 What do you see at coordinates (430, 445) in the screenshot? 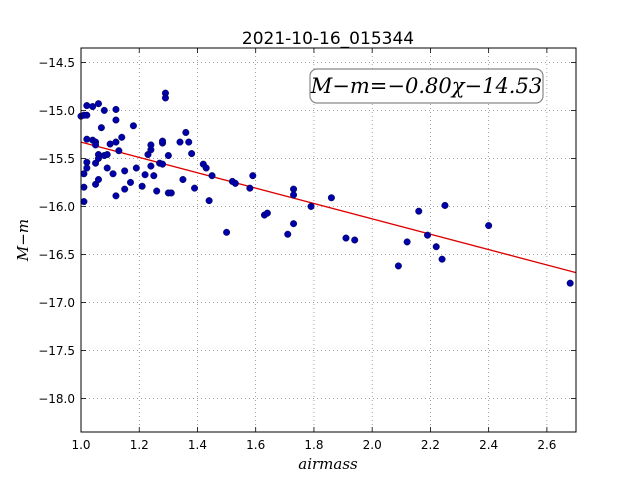
I see `x-tick-label: 2.2` at bounding box center [430, 445].